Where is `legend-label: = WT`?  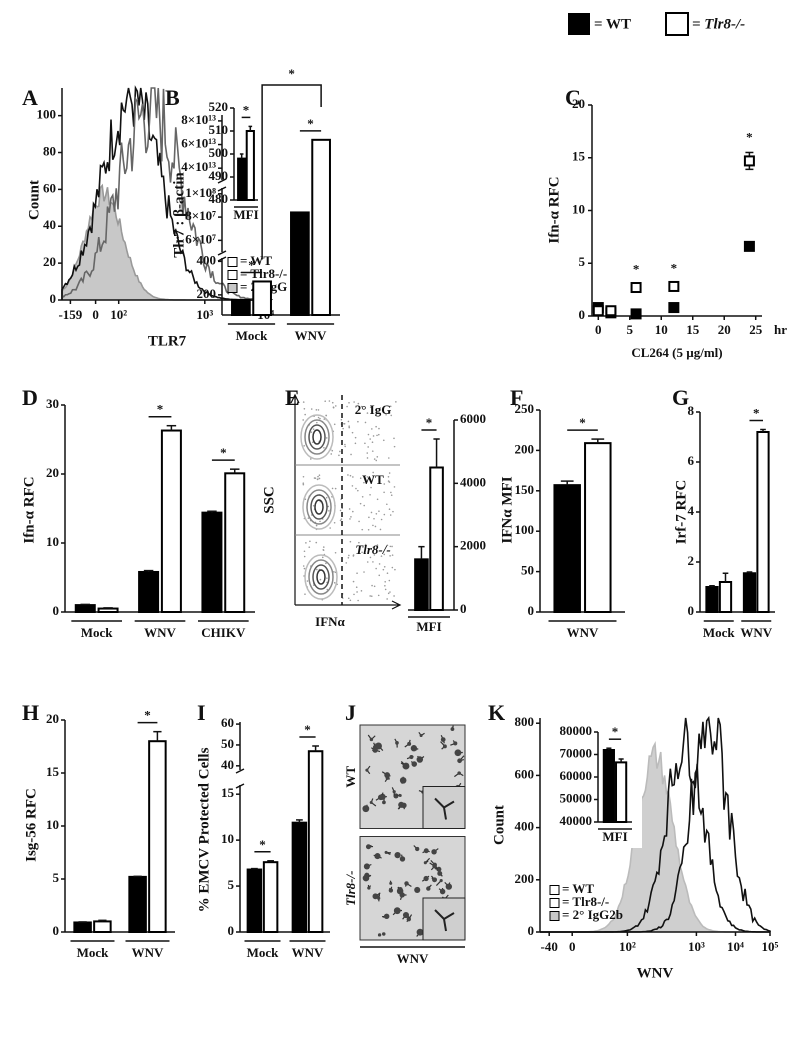 legend-label: = WT is located at coordinates (578, 888).